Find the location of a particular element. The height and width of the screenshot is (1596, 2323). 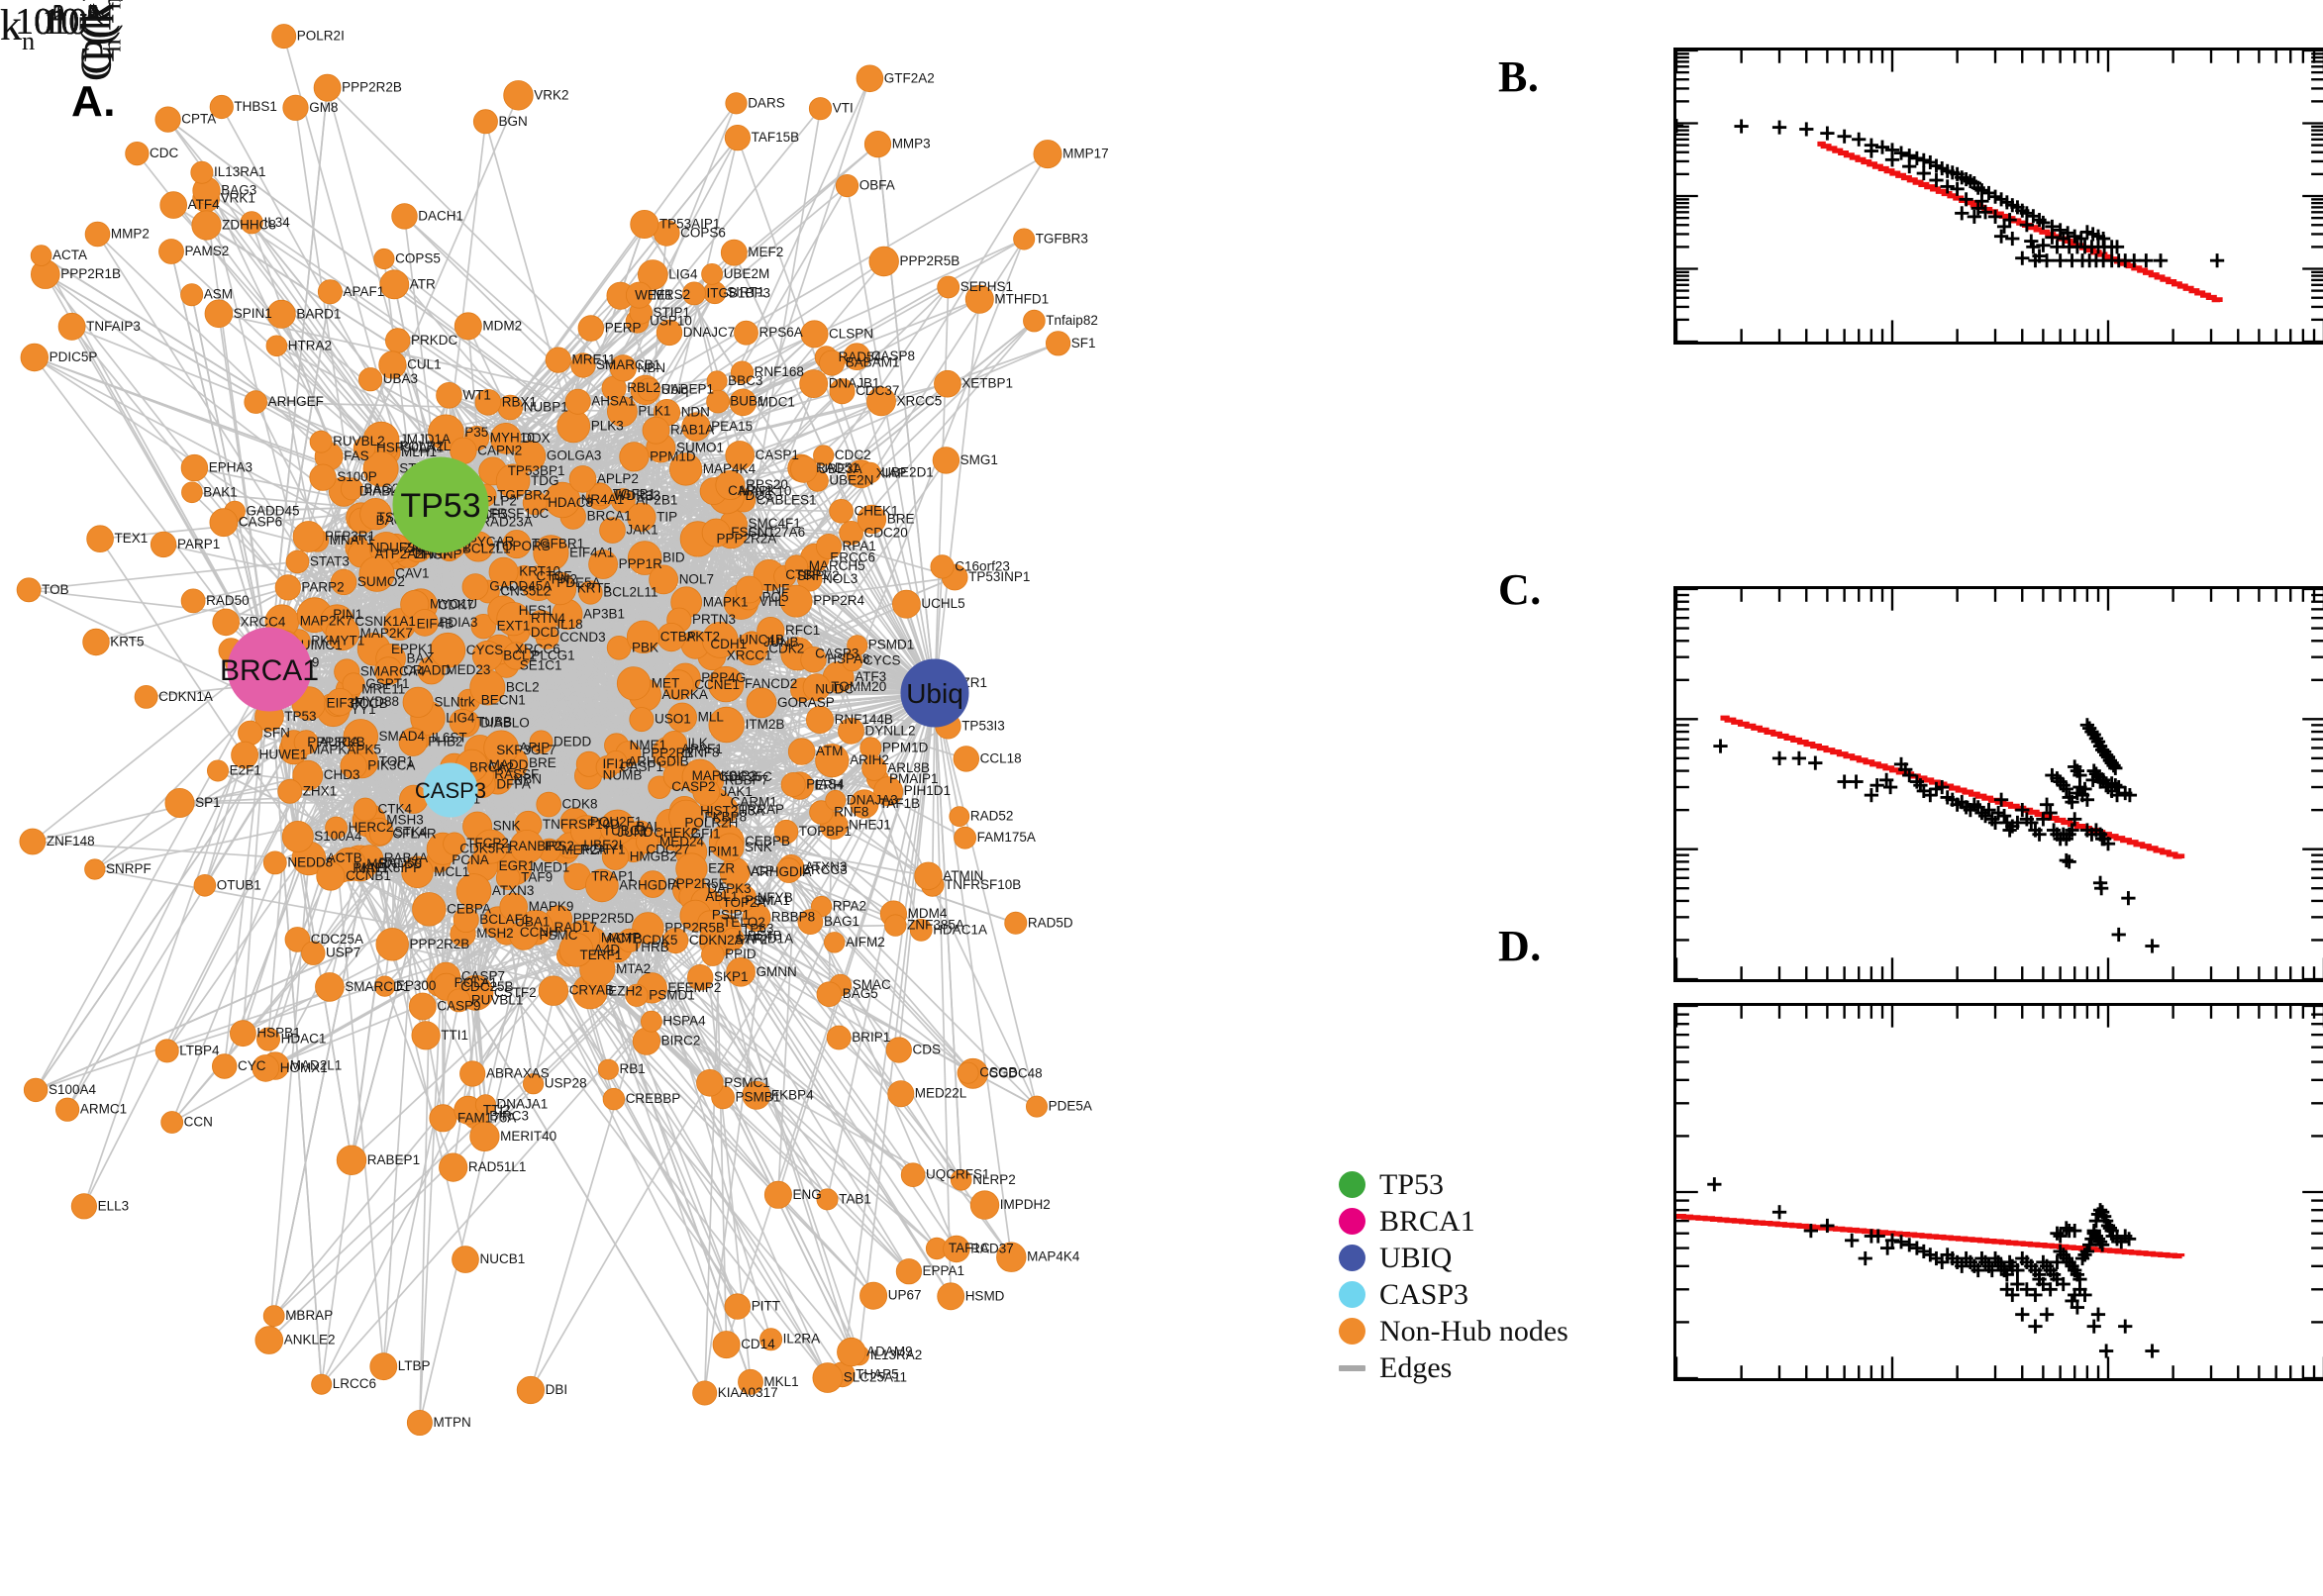

svg-text: ATF4 is located at coordinates (204, 204).